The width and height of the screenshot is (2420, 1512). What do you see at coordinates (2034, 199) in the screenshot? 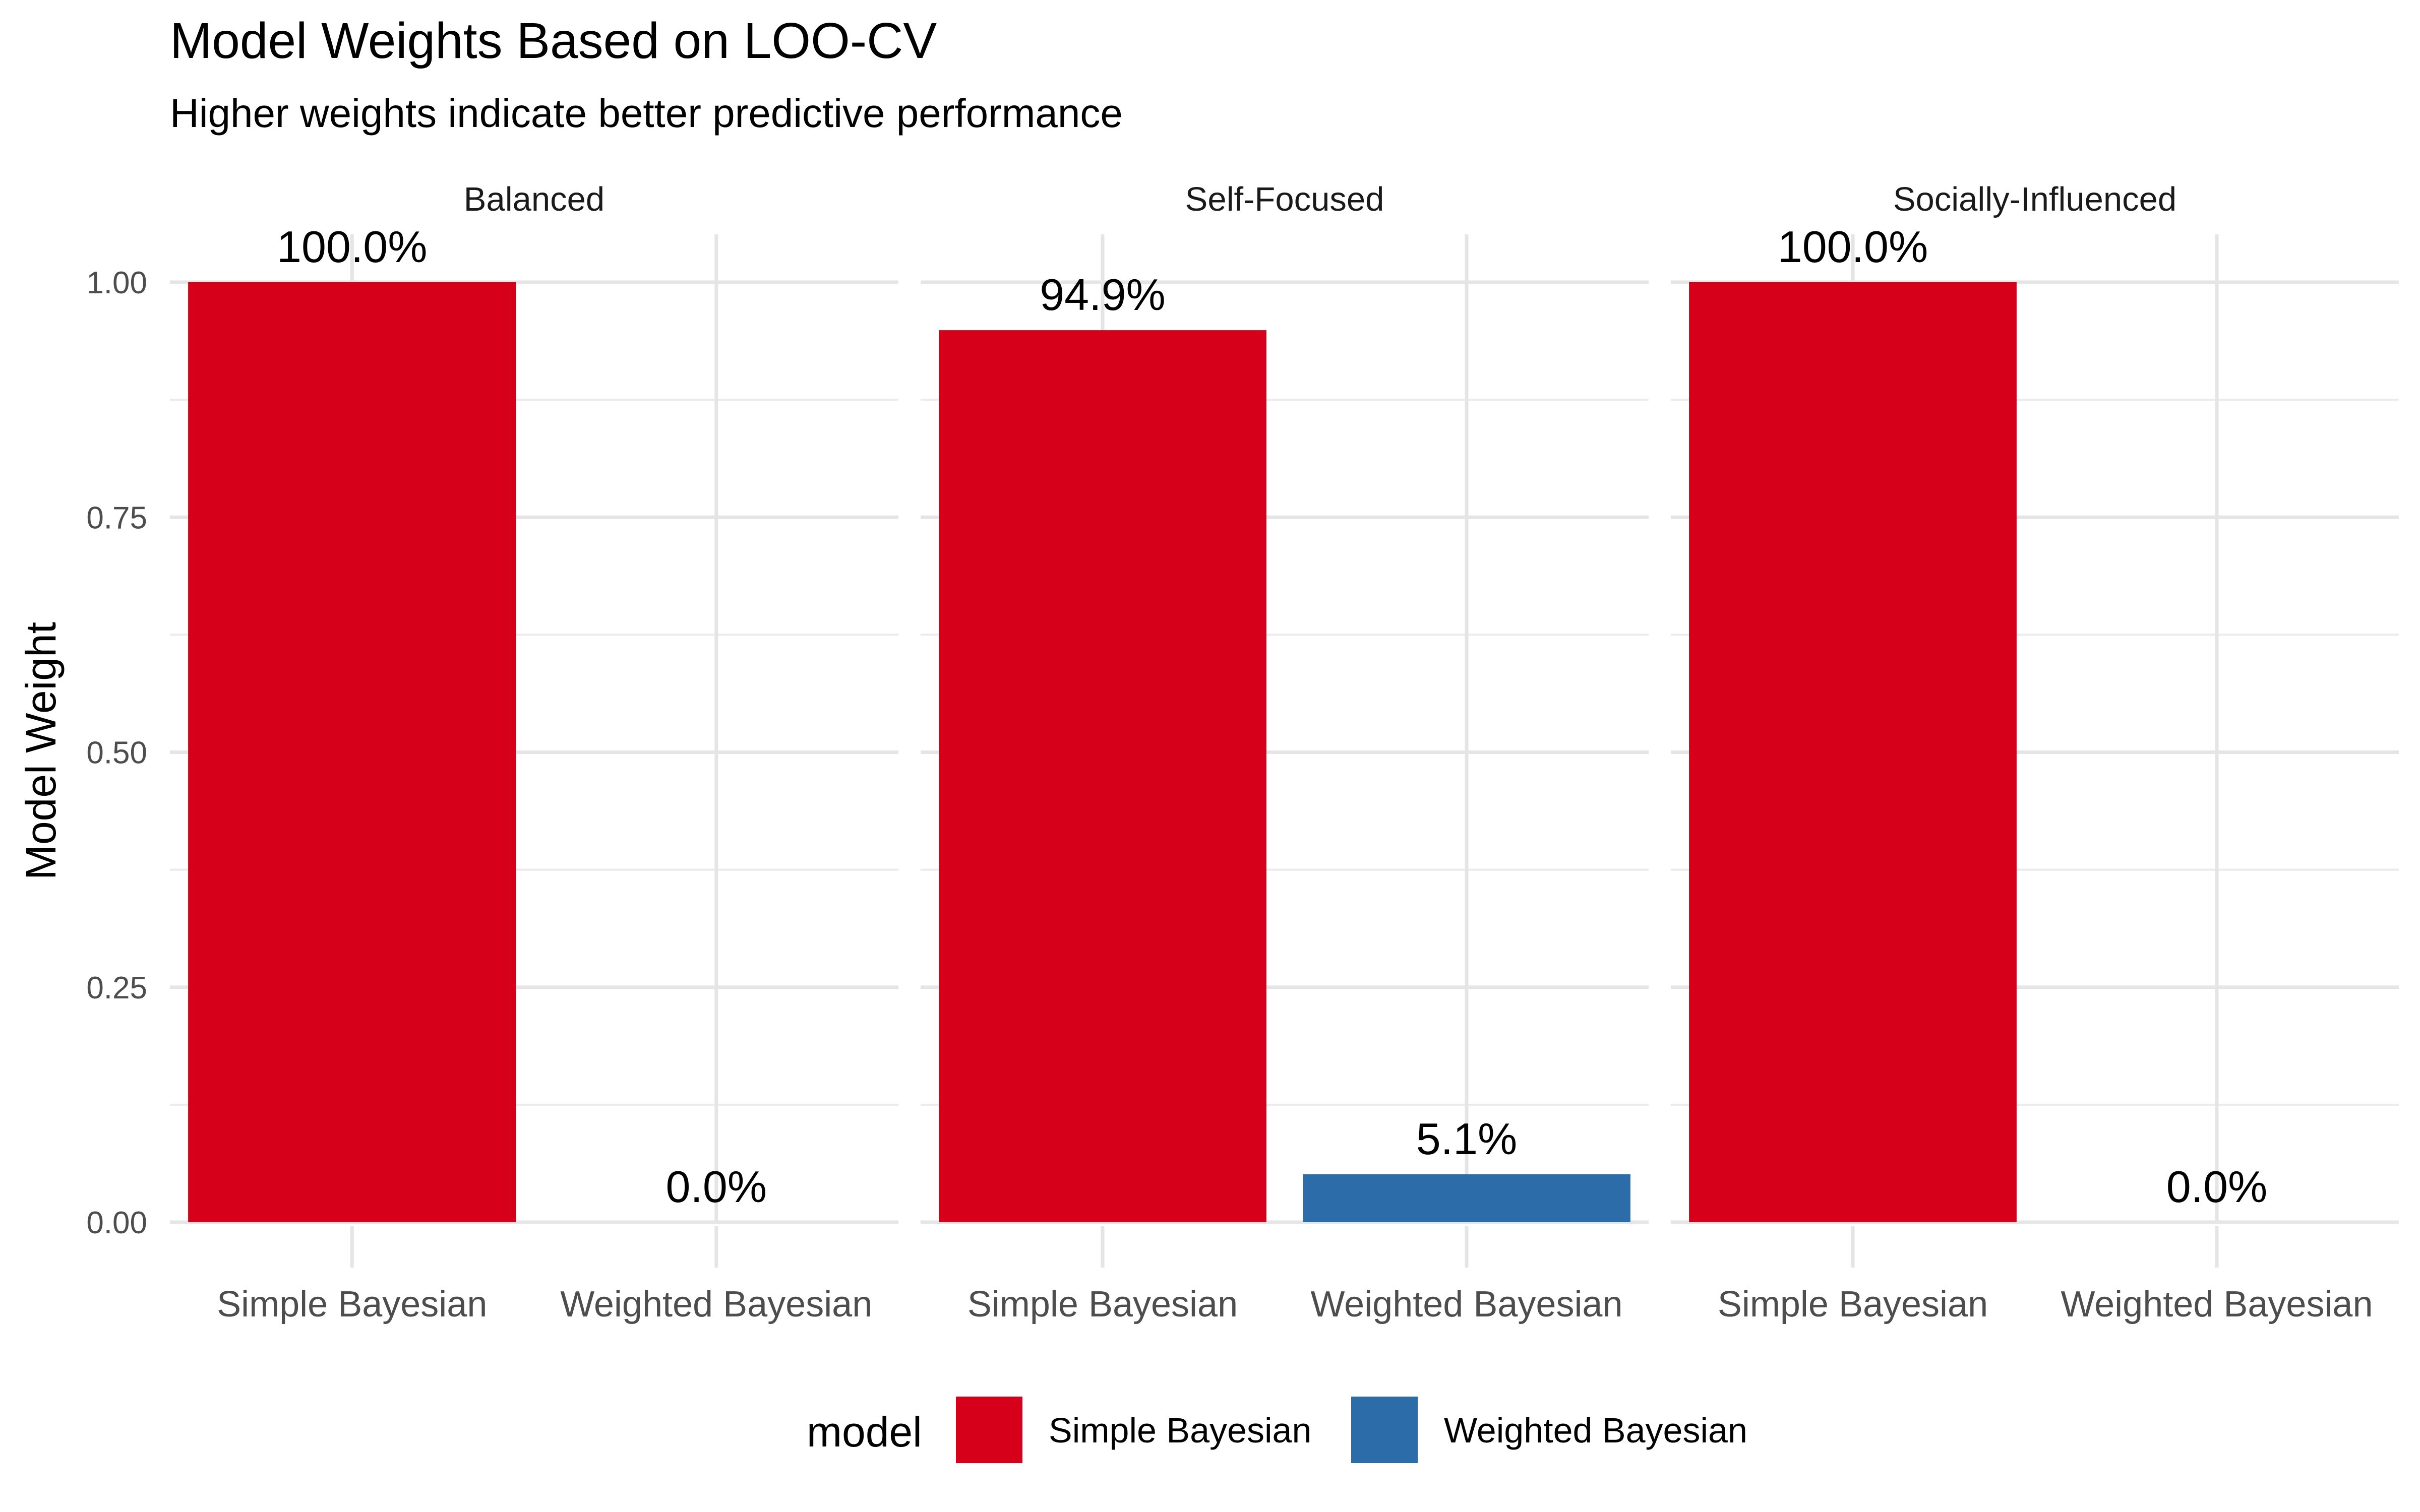
I see `facet-strip-label: Socially-Influenced` at bounding box center [2034, 199].